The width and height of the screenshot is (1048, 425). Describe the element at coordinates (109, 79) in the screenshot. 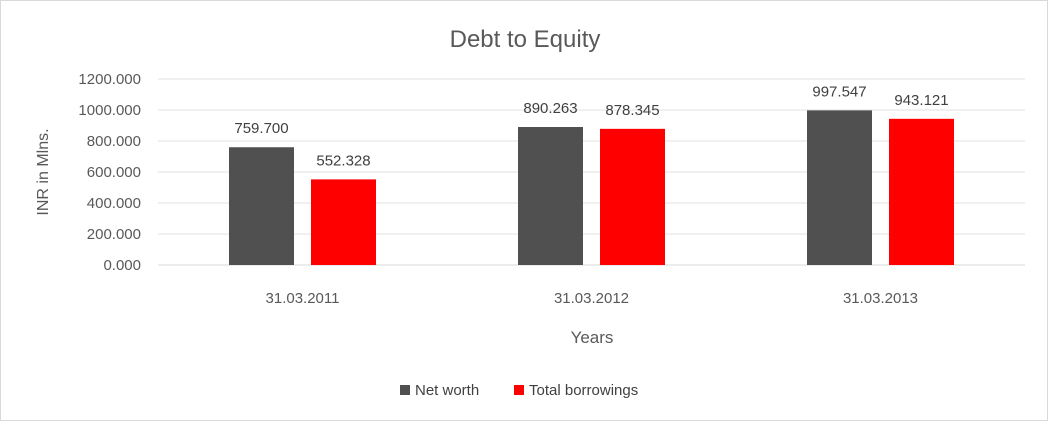

I see `y-tick-label: 1200.000` at that location.